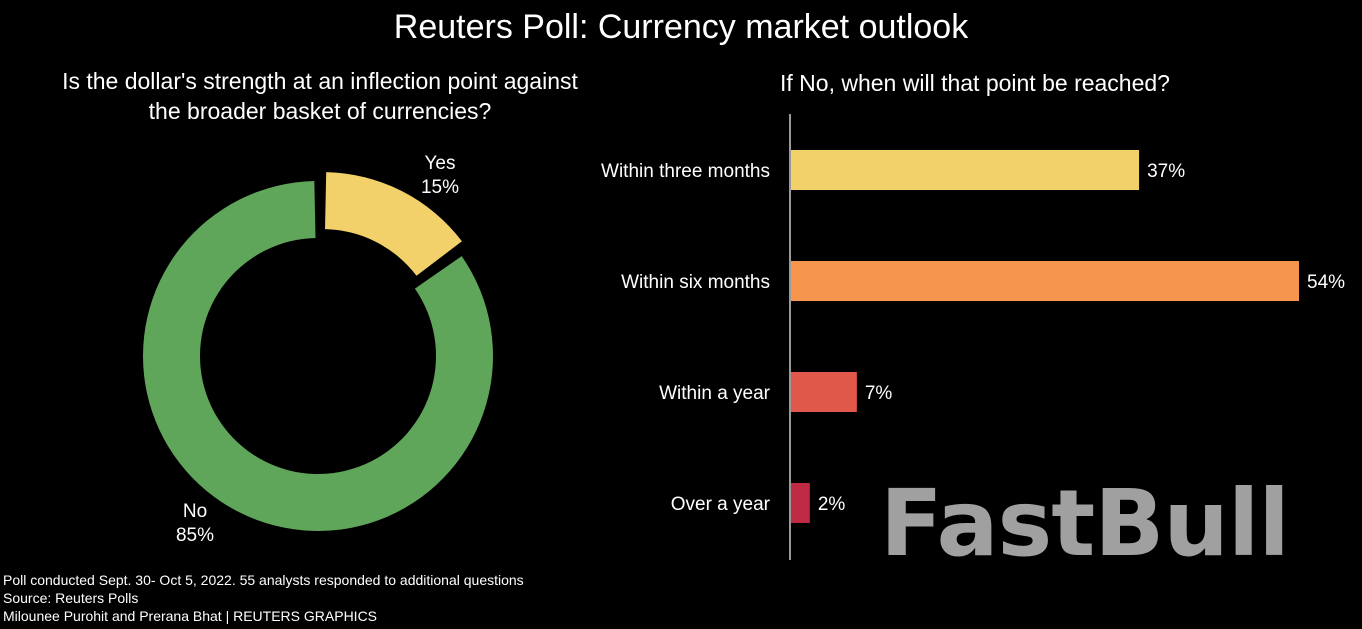 This screenshot has width=1362, height=629. I want to click on category-label-within-a-year: Within a year, so click(715, 393).